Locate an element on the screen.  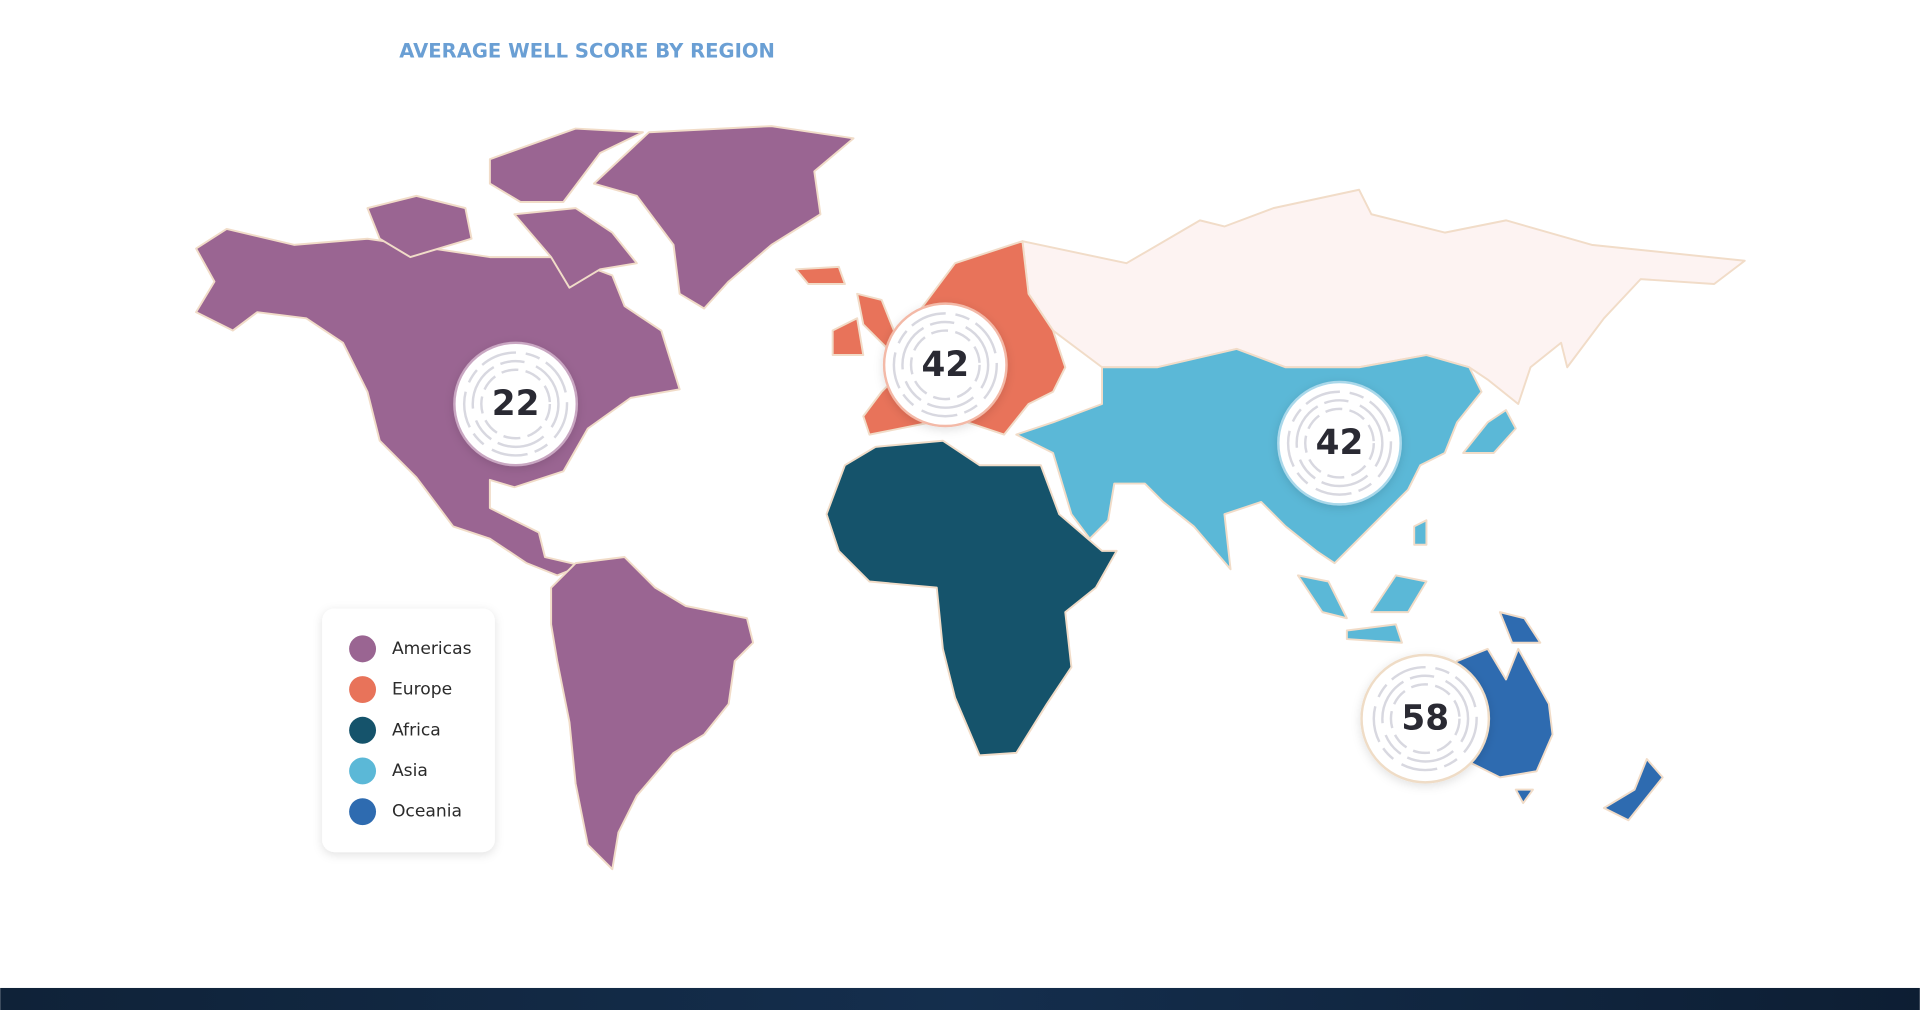
legend-label: Europe is located at coordinates (422, 690).